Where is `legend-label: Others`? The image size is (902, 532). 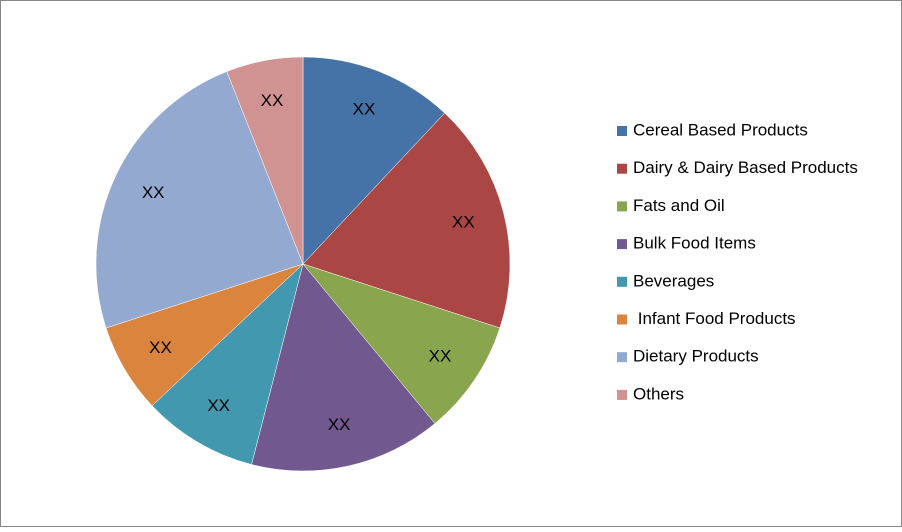
legend-label: Others is located at coordinates (658, 393).